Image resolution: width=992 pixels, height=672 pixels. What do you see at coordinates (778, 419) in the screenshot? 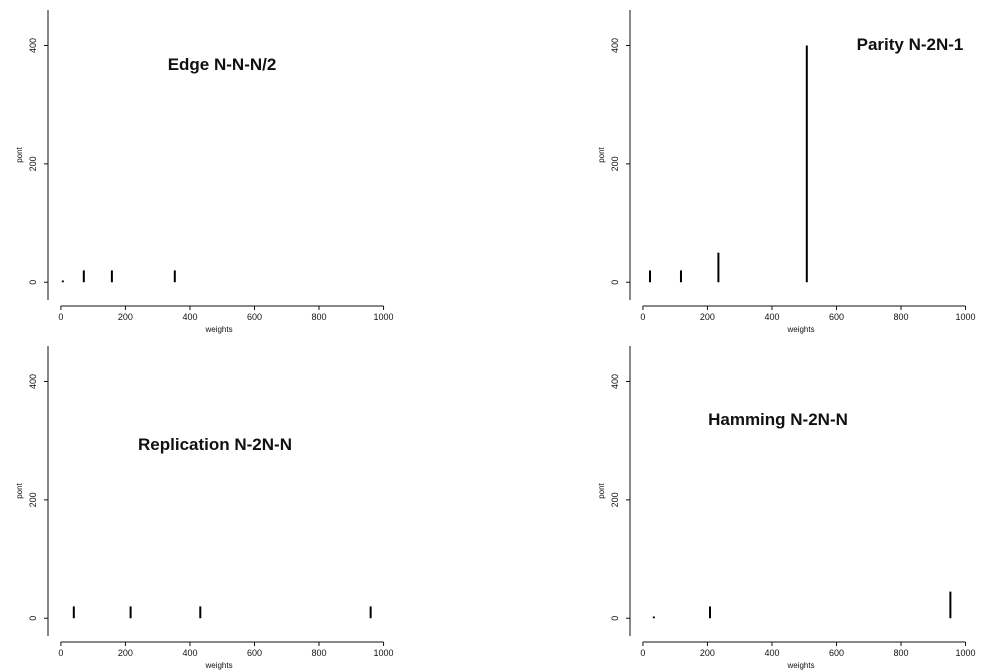
I see `chart-title: Hamming N-2N-N` at bounding box center [778, 419].